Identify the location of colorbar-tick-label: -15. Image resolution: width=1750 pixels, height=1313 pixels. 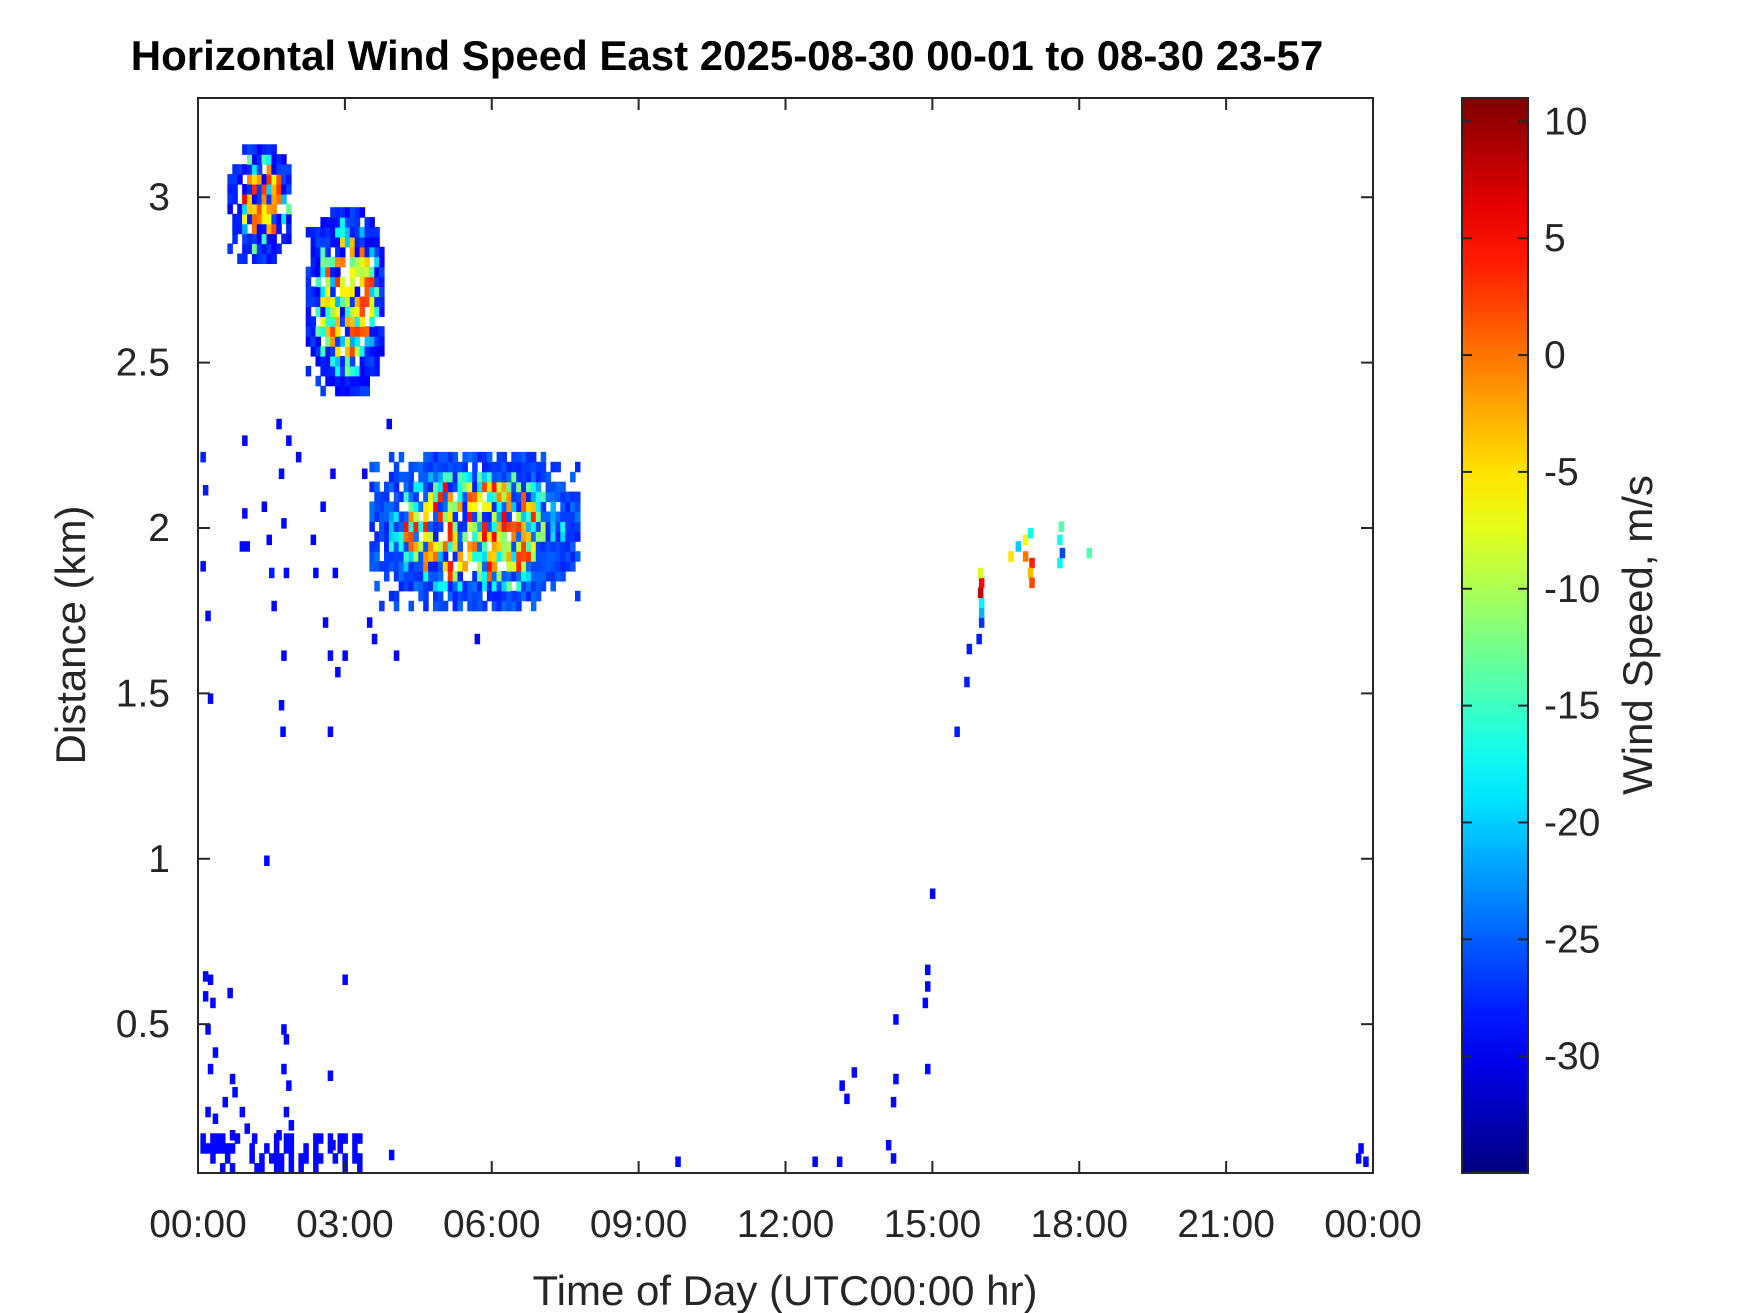
(1572, 706).